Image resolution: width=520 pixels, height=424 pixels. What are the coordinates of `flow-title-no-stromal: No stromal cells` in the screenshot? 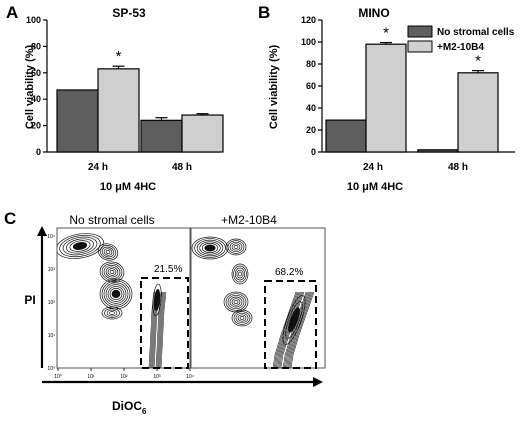 It's located at (111, 220).